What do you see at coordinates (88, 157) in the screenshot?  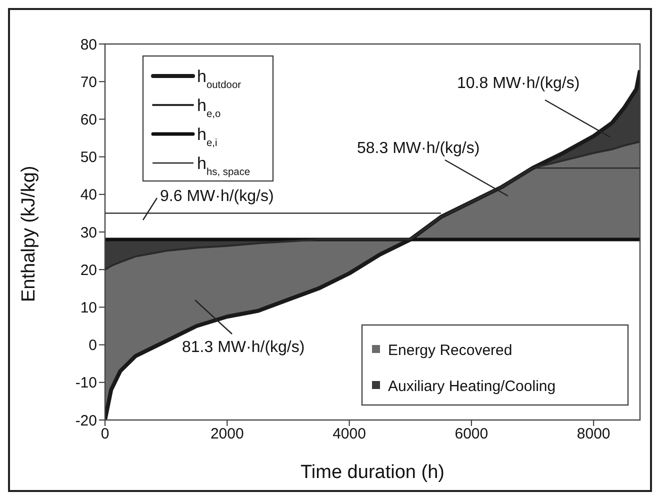 I see `y-tick-label: 50` at bounding box center [88, 157].